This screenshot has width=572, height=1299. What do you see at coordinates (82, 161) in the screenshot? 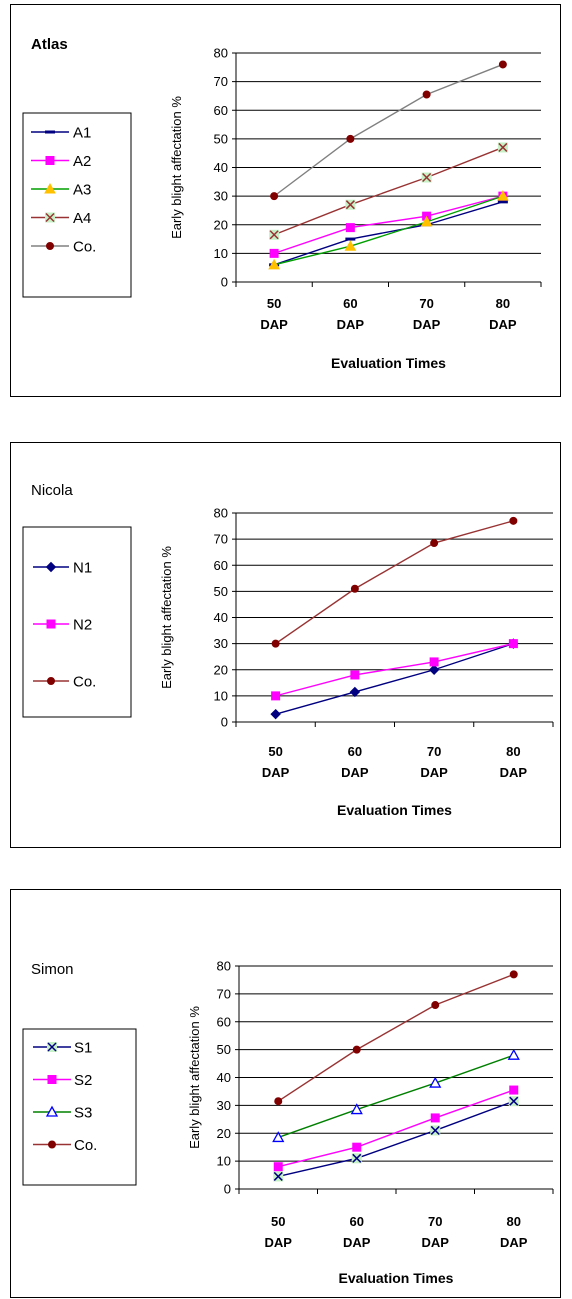
I see `legend-label: A2` at bounding box center [82, 161].